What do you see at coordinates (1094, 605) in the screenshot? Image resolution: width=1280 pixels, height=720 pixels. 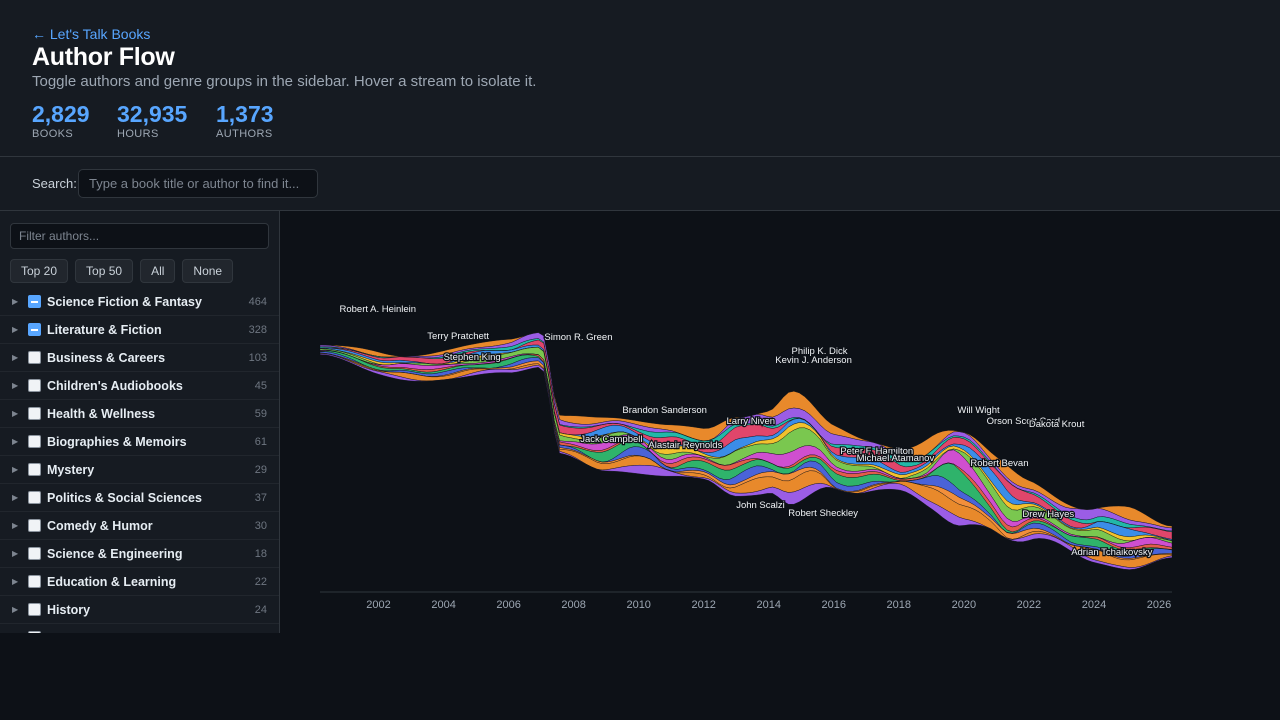 I see `x-tick-label: 2024` at bounding box center [1094, 605].